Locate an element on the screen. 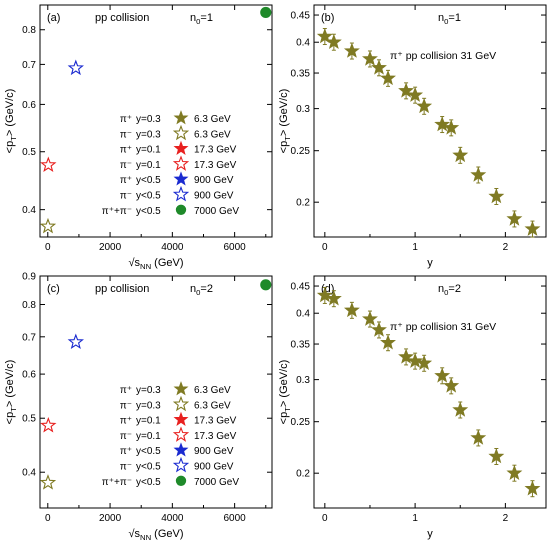 This screenshot has width=550, height=545. y-tick-label: 0.3 is located at coordinates (303, 109).